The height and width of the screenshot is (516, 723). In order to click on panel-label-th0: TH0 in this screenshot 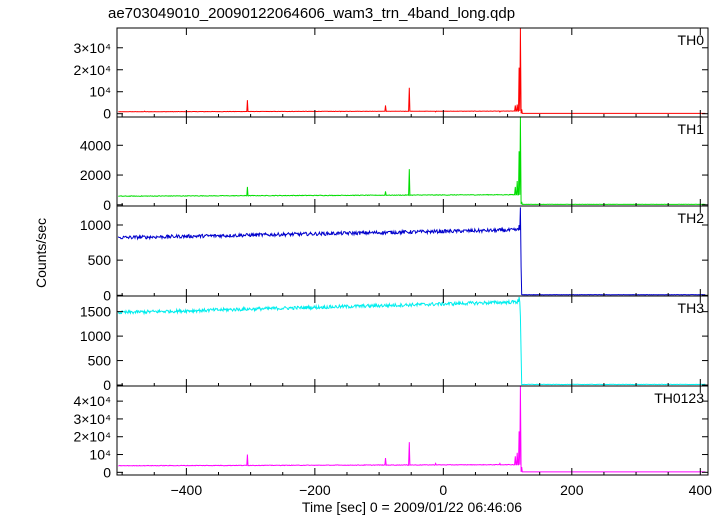, I will do `click(691, 40)`.